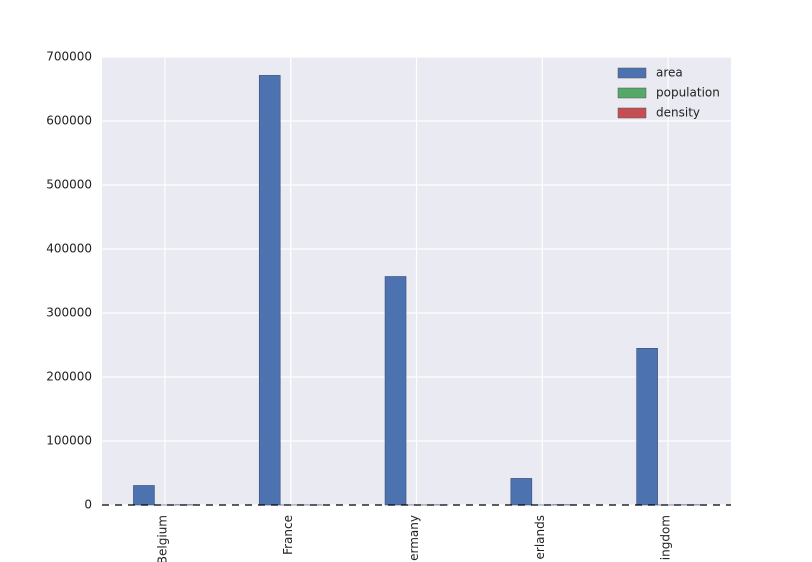 The image size is (812, 562). Describe the element at coordinates (69, 441) in the screenshot. I see `y-tick-label: 100000` at that location.